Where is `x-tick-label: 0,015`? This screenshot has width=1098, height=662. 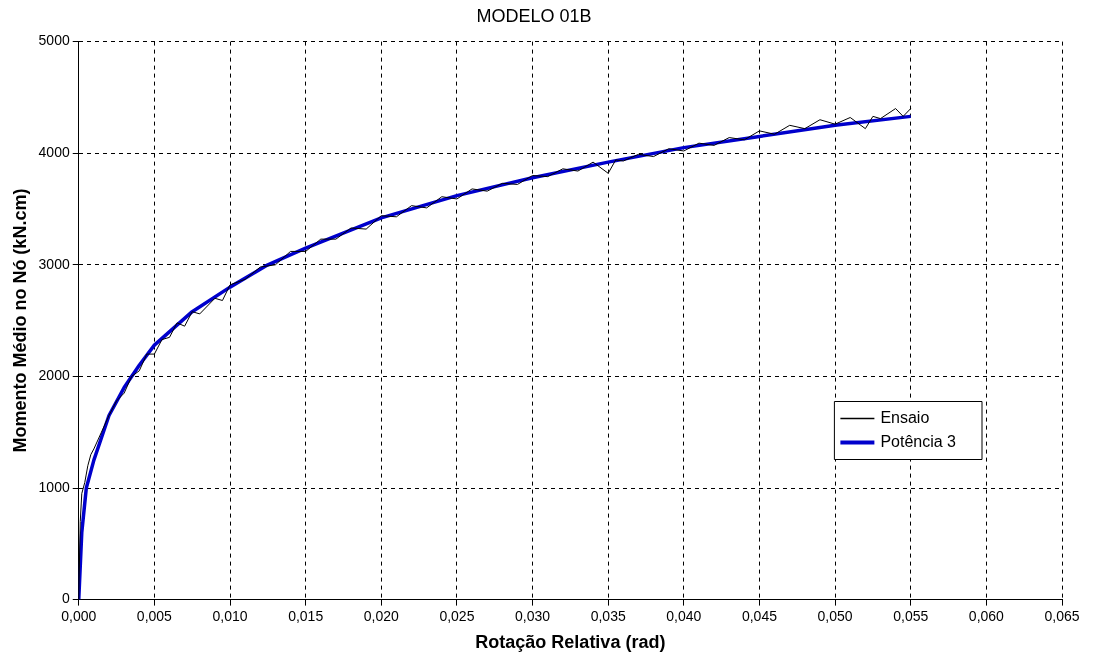 x-tick-label: 0,015 is located at coordinates (306, 615).